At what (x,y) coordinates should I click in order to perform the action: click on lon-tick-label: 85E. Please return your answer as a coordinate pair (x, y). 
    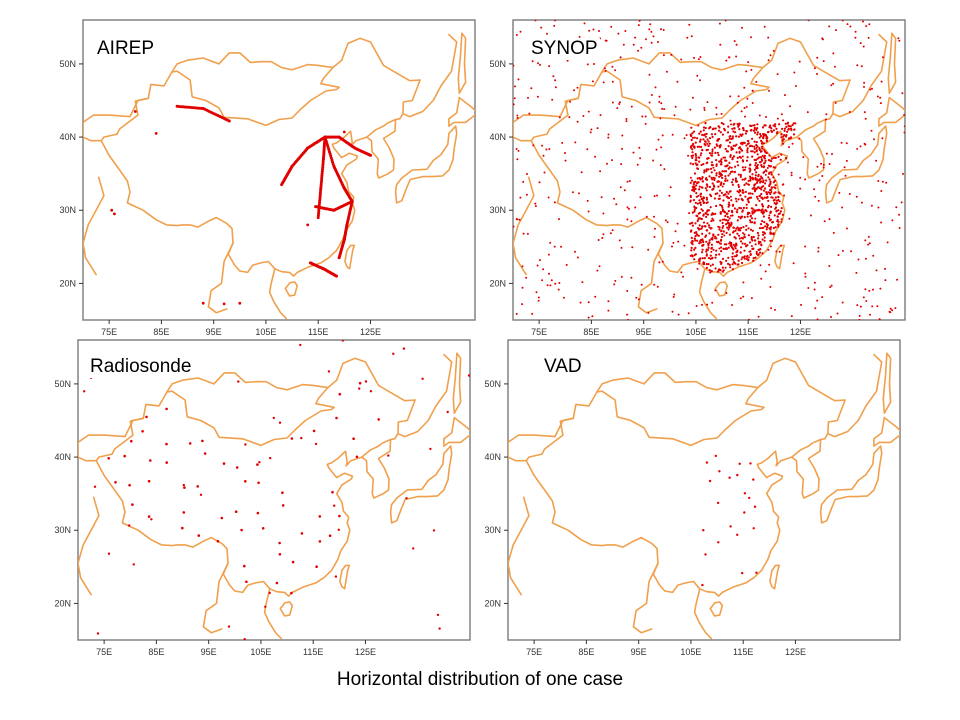
    Looking at the image, I should click on (156, 652).